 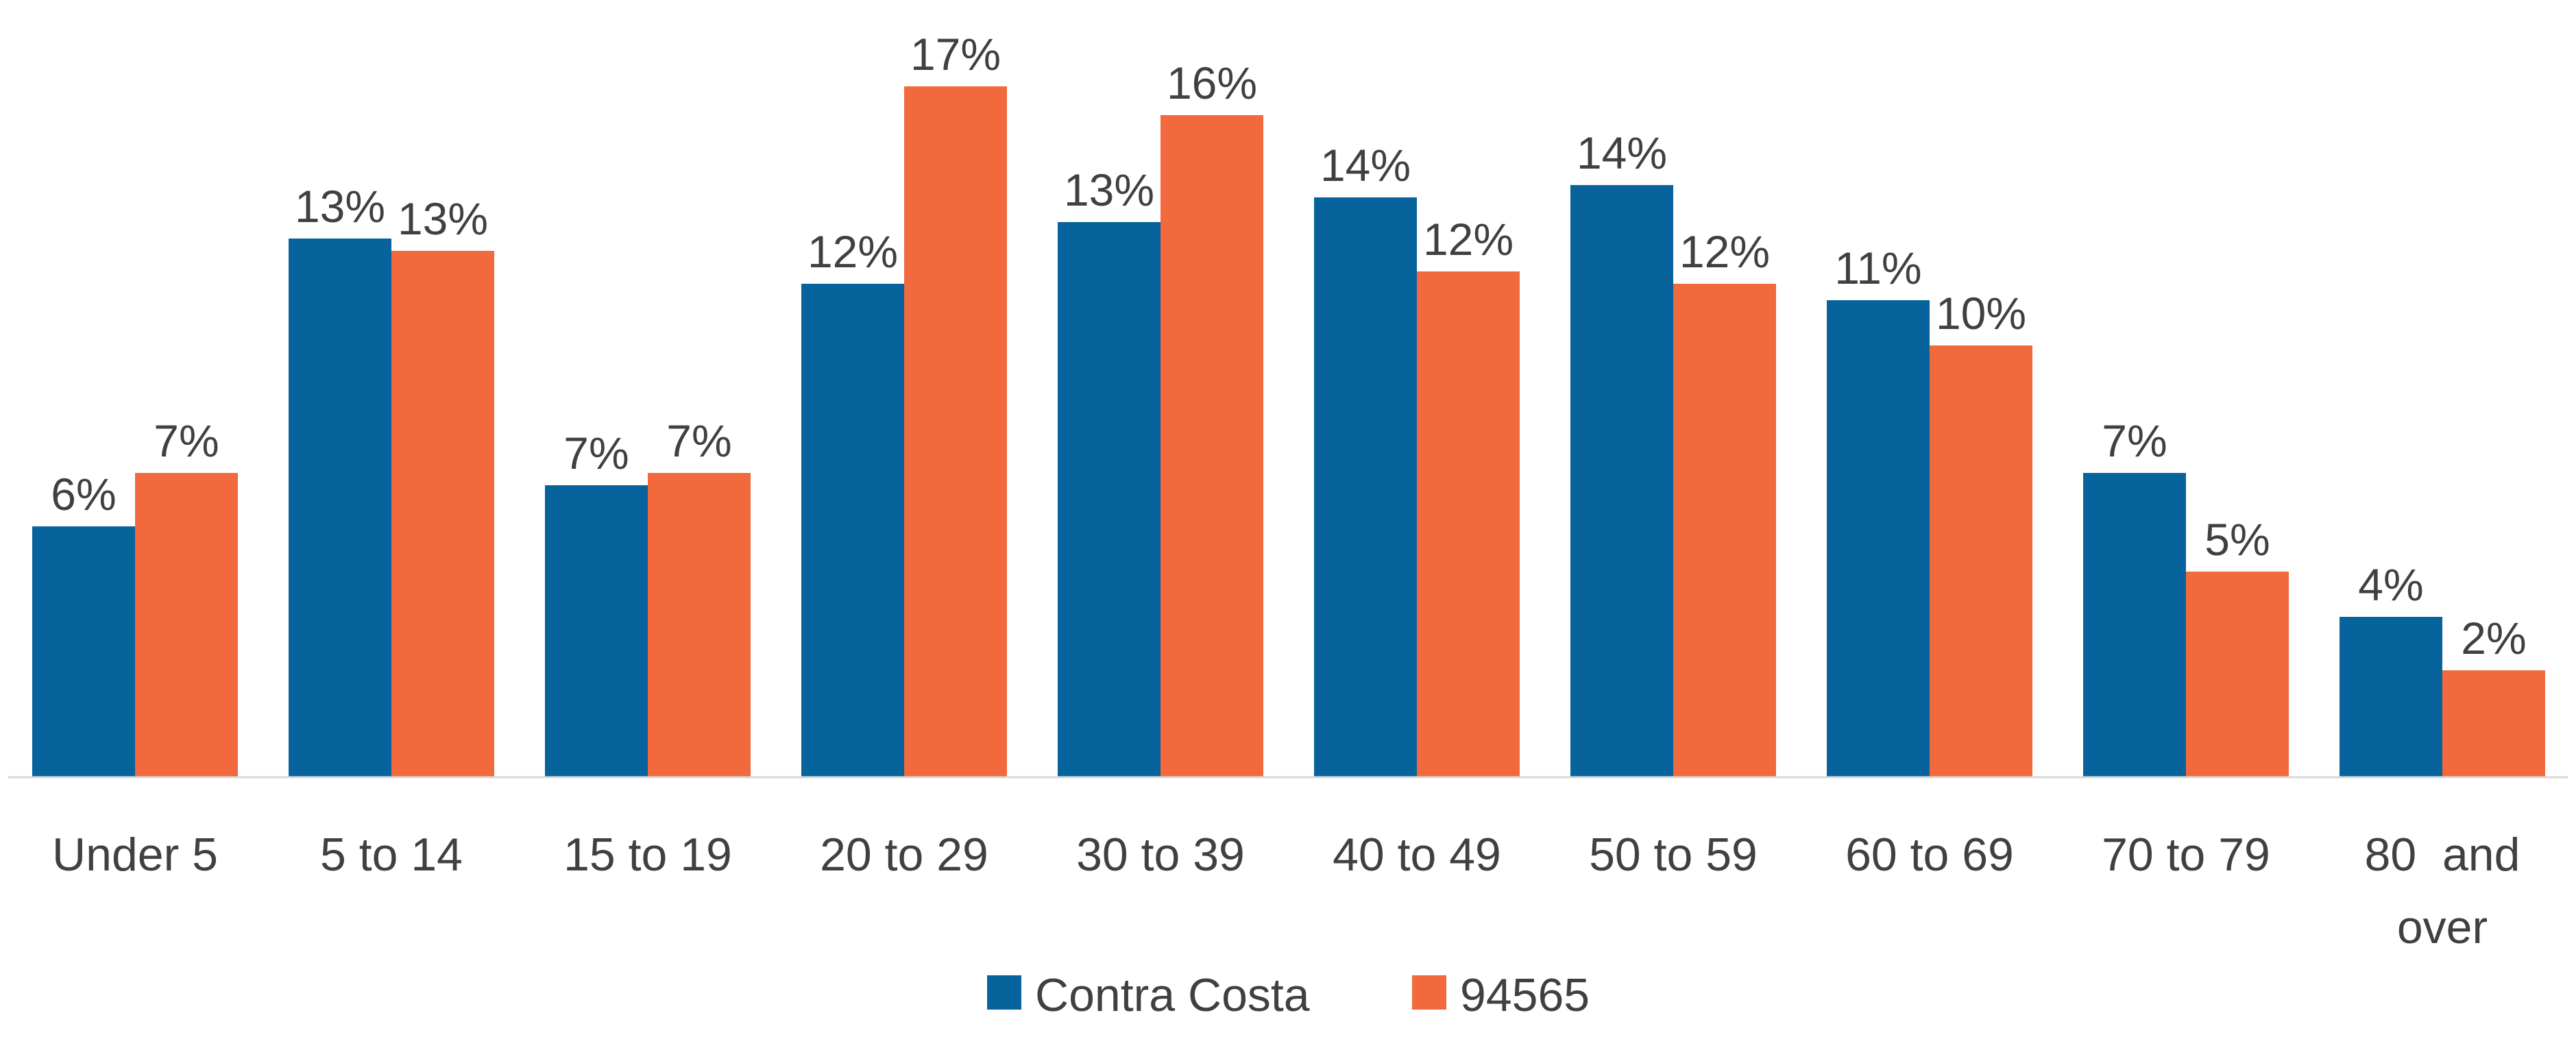 I want to click on x-tick-label: 30 to 39, so click(x=1160, y=855).